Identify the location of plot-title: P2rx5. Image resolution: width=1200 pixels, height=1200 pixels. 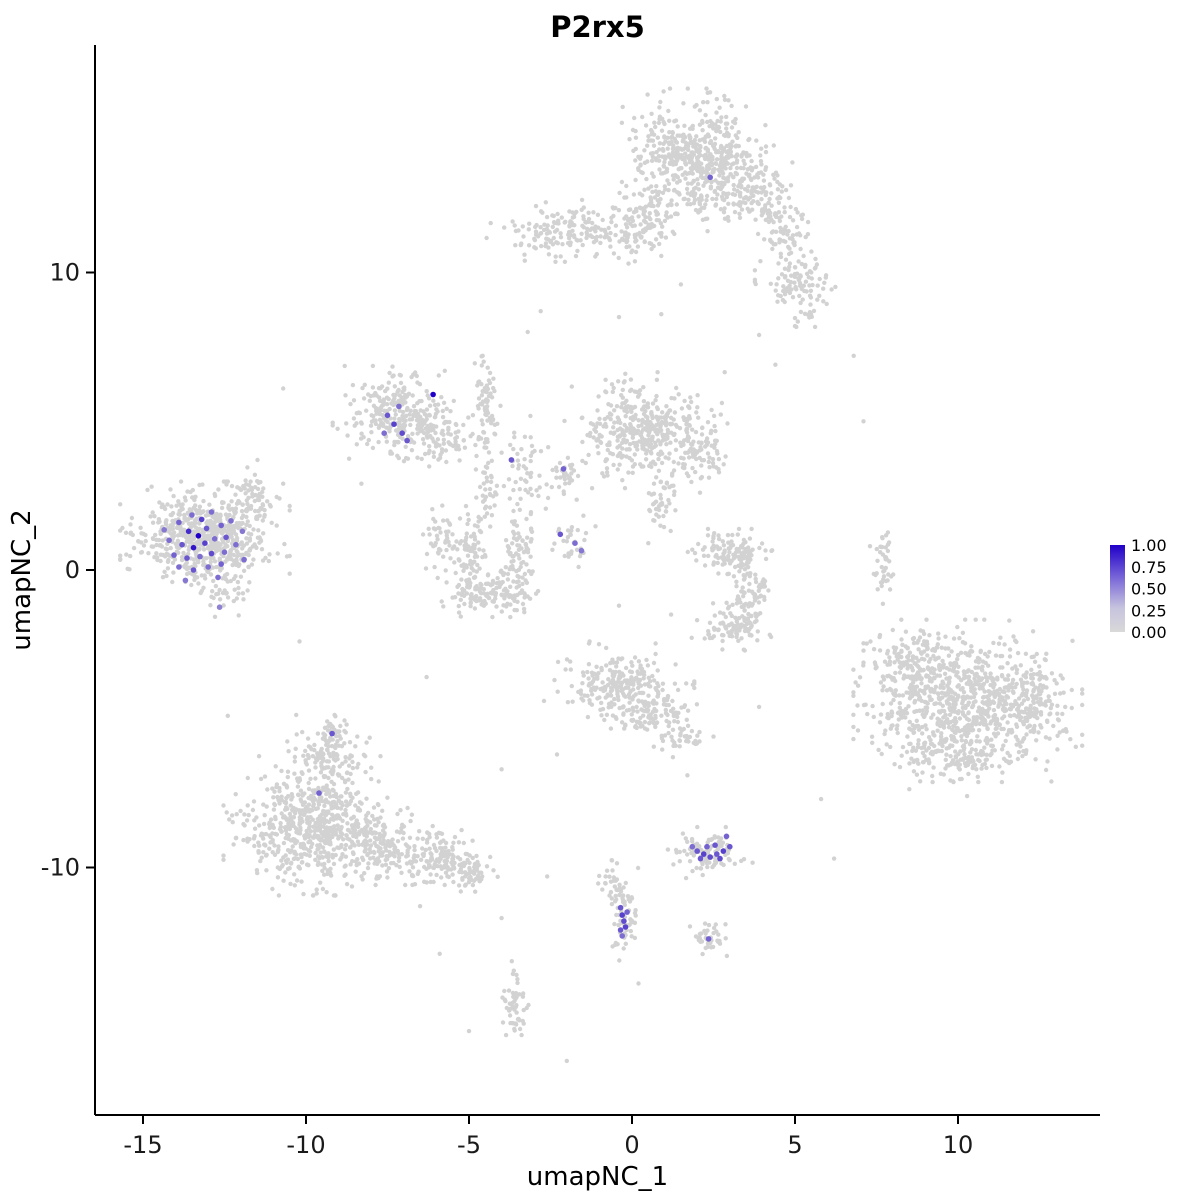
(597, 27).